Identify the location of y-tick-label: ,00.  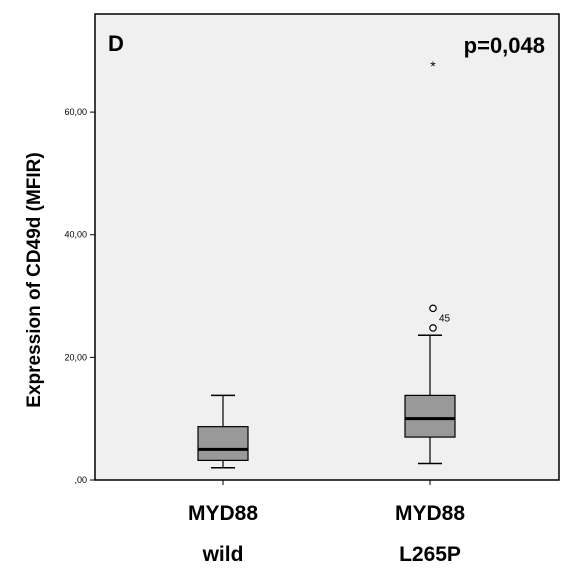
(80, 480).